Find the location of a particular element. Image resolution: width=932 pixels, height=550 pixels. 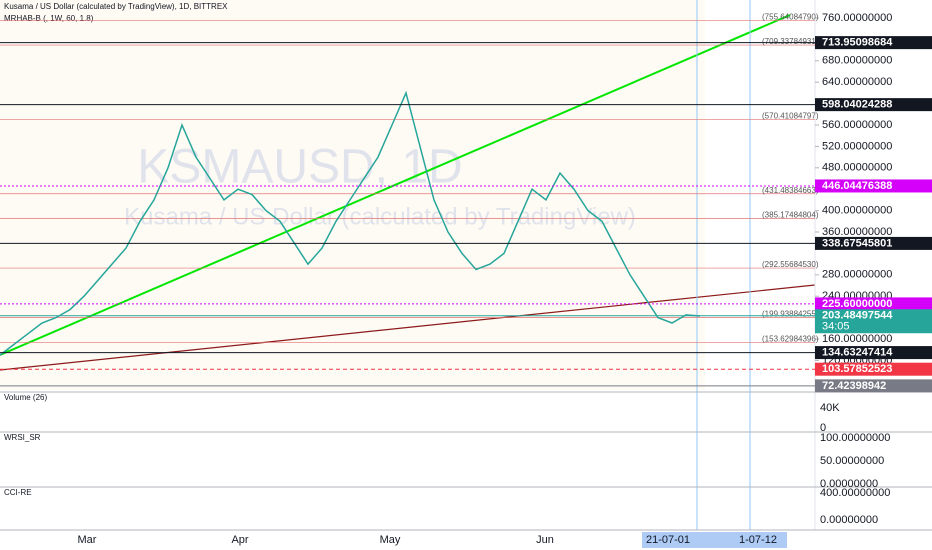

level-label: (385.17484804) is located at coordinates (790, 215).